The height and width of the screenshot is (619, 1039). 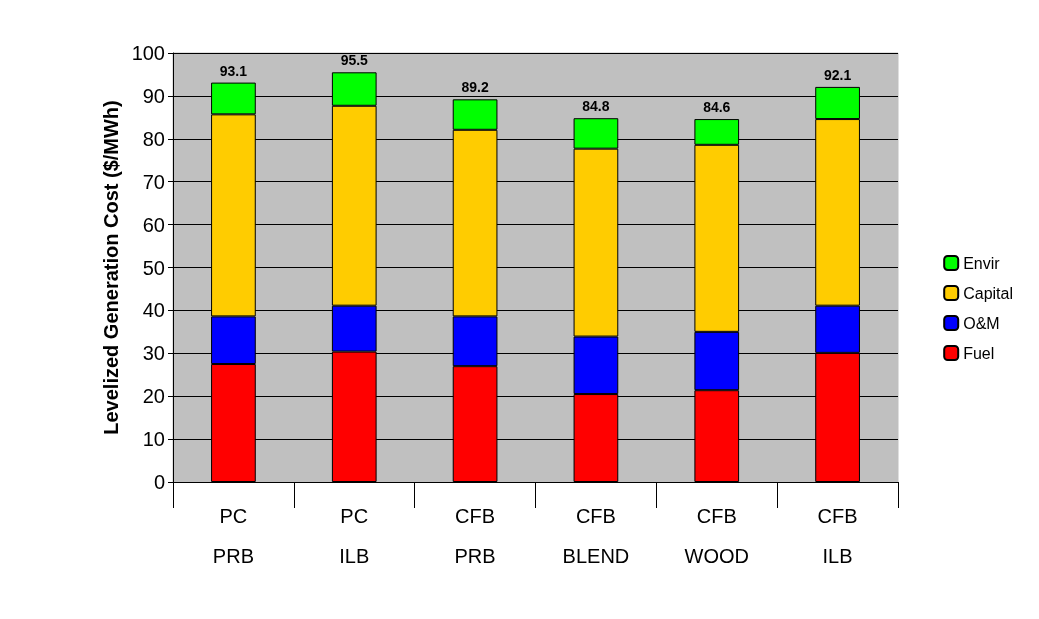 What do you see at coordinates (153, 224) in the screenshot?
I see `y-tick-label: 60` at bounding box center [153, 224].